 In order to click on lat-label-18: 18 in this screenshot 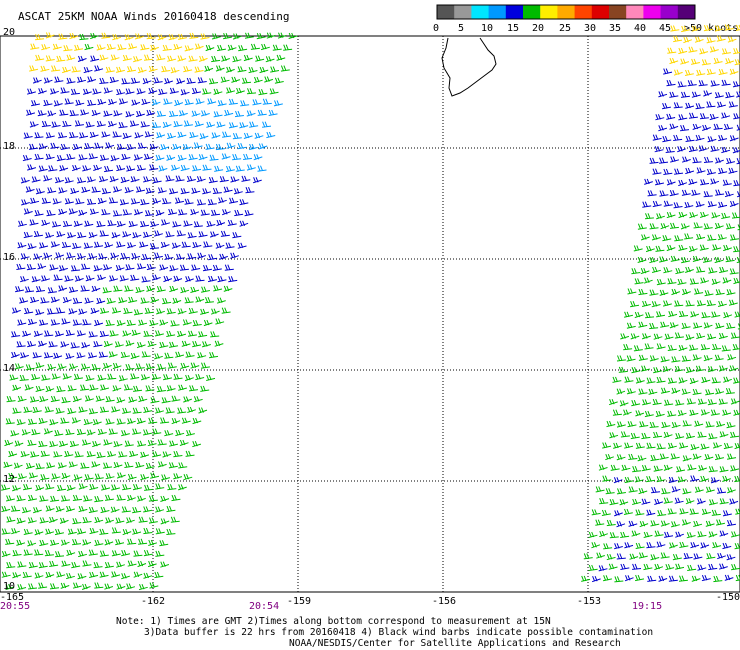, I will do `click(9, 146)`.